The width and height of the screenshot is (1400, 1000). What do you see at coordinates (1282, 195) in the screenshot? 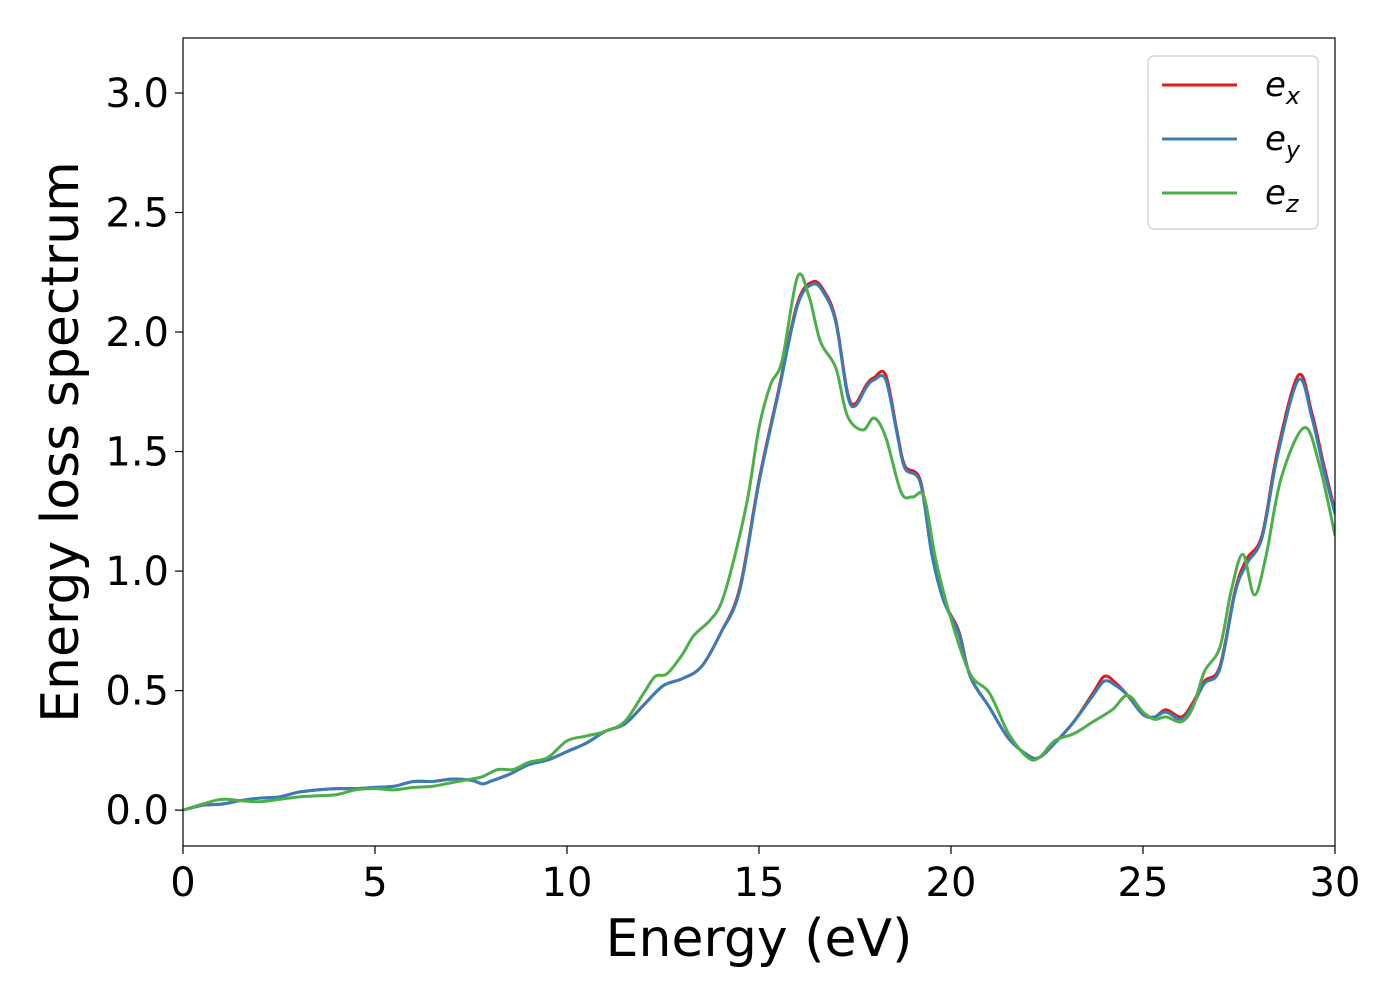
I see `legend-label-ez: ez` at bounding box center [1282, 195].